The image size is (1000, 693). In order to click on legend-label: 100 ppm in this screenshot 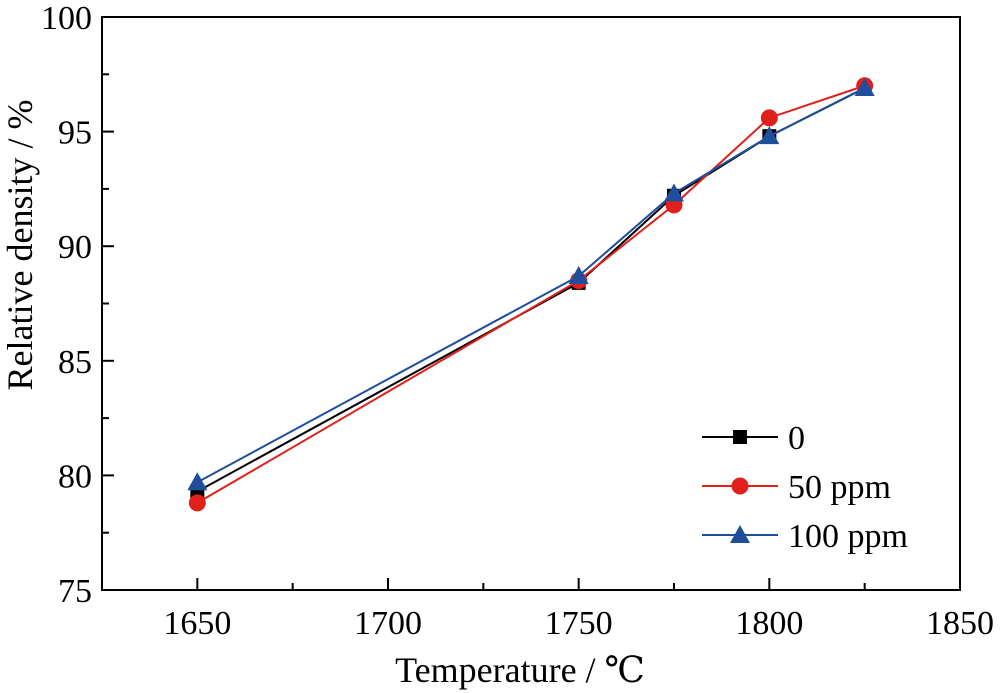, I will do `click(848, 536)`.